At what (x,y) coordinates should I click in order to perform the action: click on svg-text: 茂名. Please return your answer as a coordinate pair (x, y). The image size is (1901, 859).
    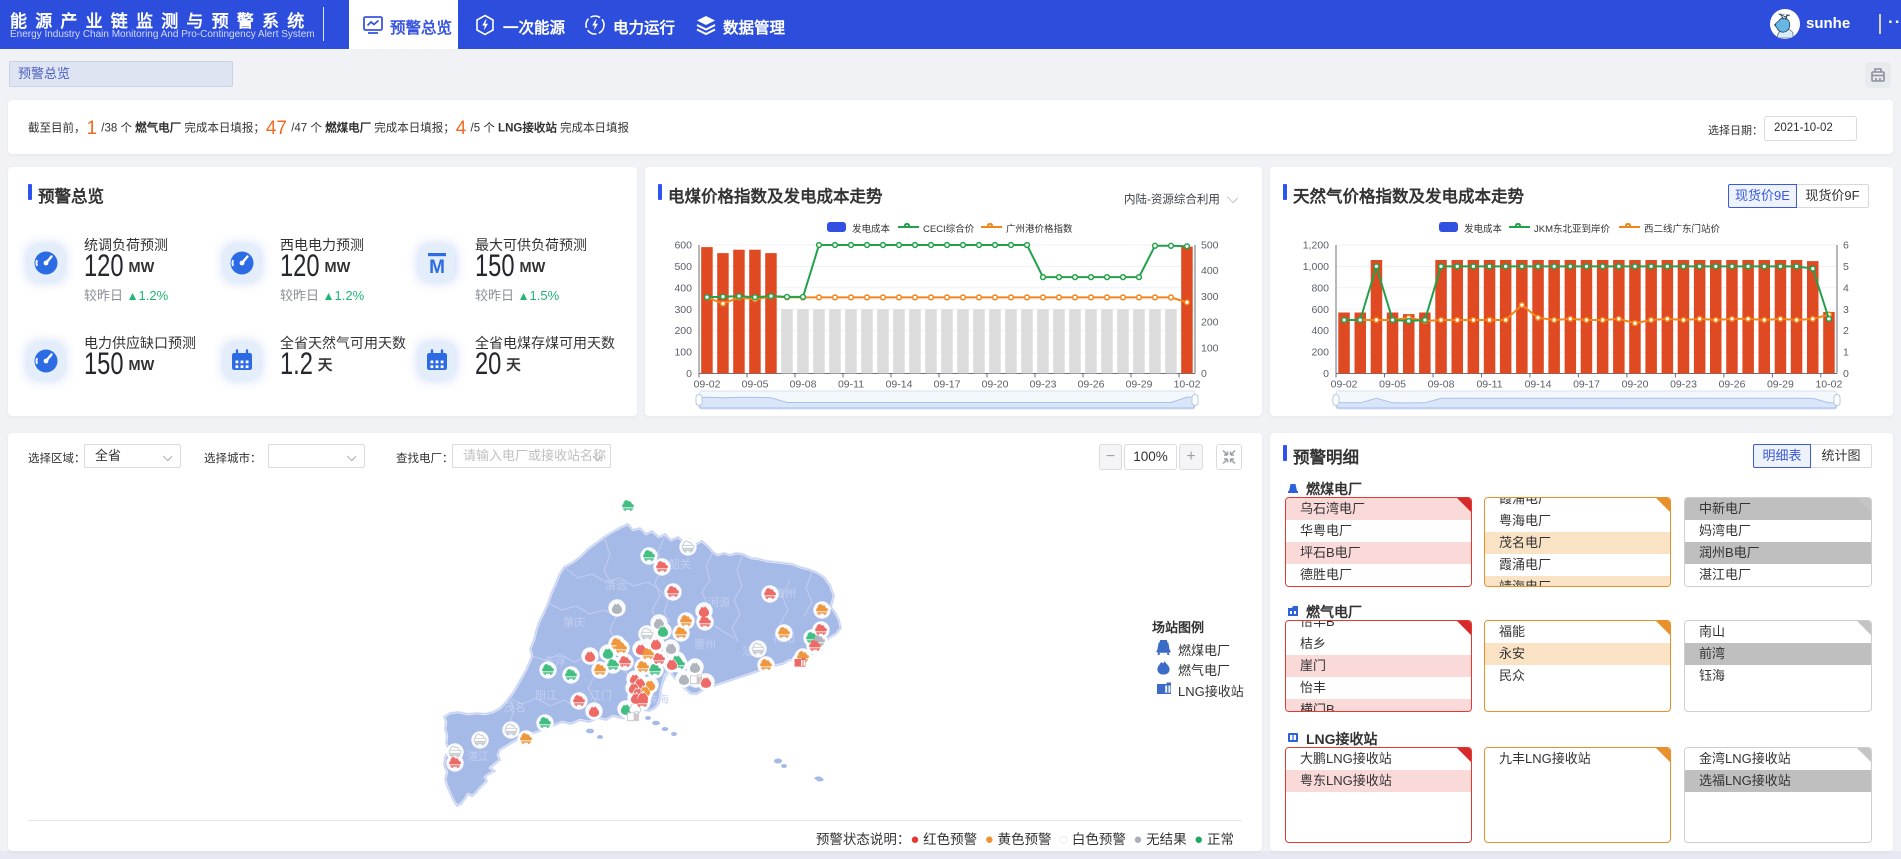
    Looking at the image, I should click on (515, 707).